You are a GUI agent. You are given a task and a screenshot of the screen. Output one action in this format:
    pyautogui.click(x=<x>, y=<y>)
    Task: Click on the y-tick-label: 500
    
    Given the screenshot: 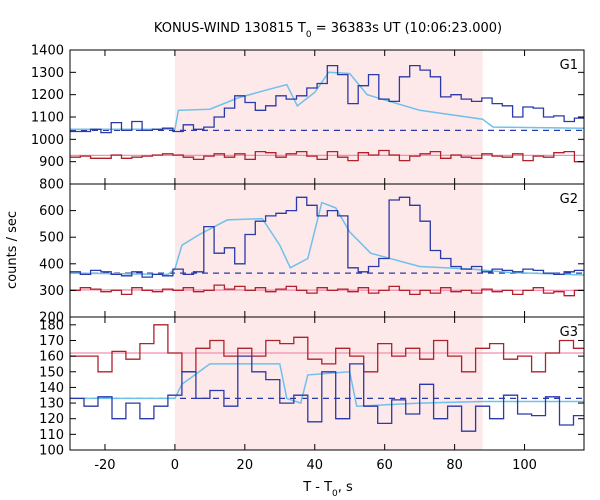 What is the action you would take?
    pyautogui.click(x=51, y=238)
    